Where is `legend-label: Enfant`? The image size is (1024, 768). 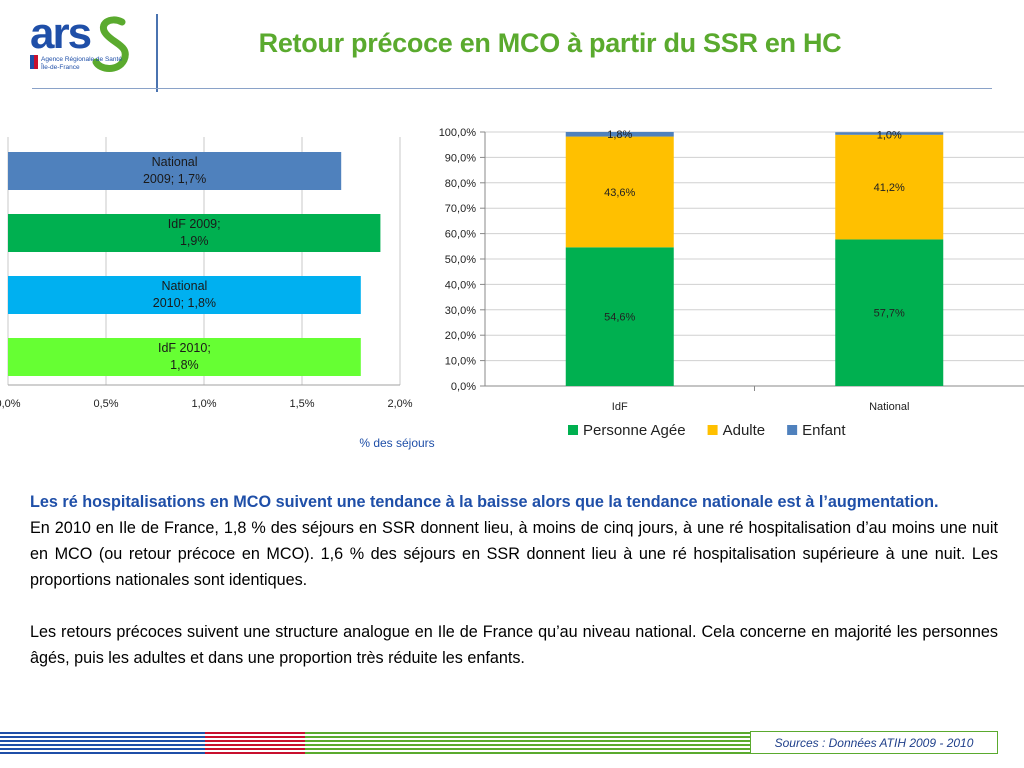 legend-label: Enfant is located at coordinates (824, 430).